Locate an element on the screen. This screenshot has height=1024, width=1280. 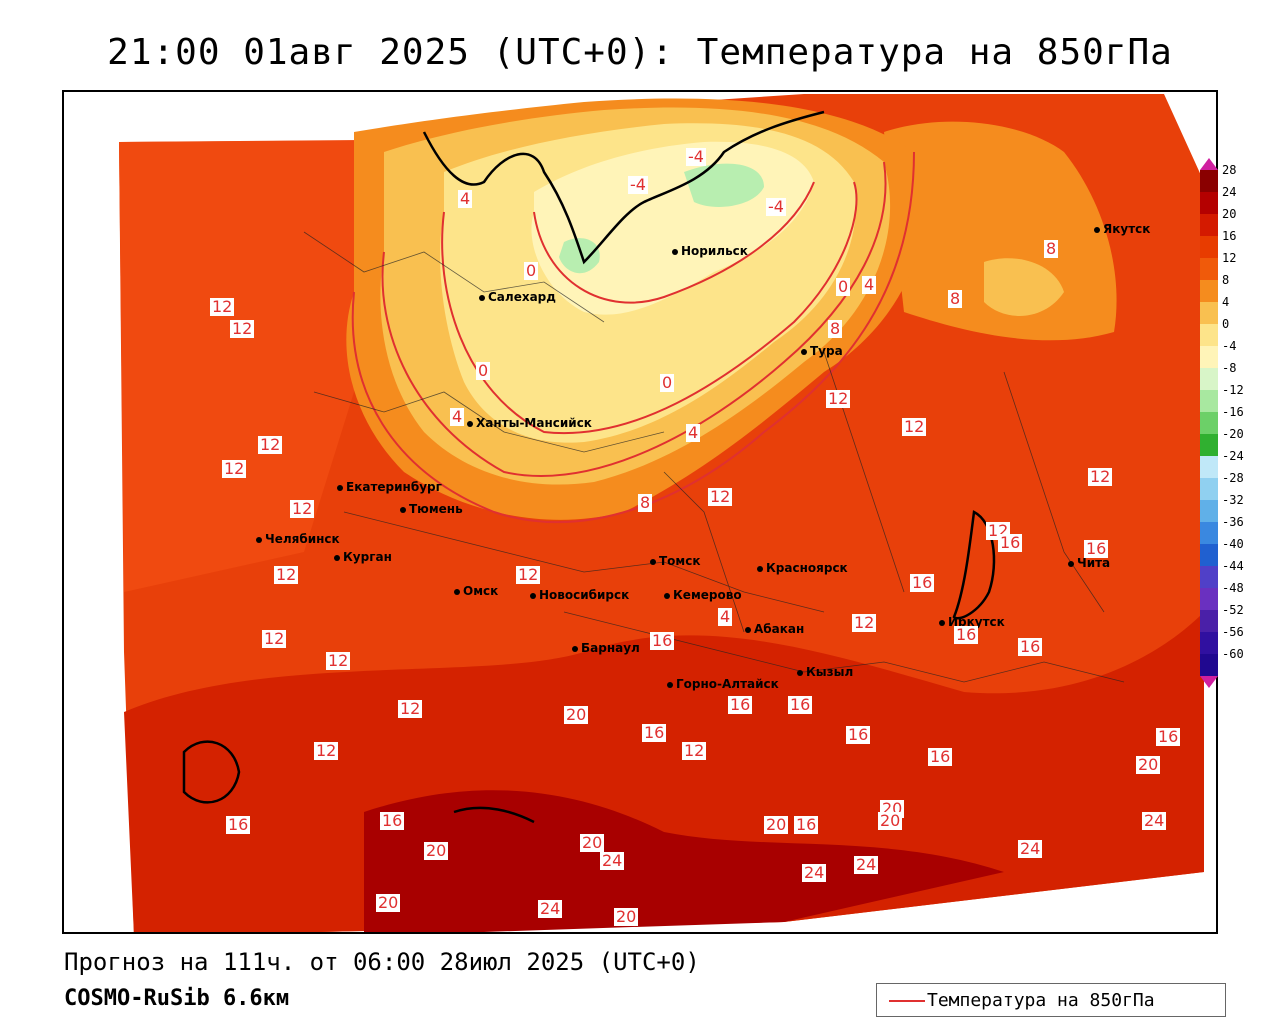
colorbar-tick-label: -4 is located at coordinates (1229, 346).